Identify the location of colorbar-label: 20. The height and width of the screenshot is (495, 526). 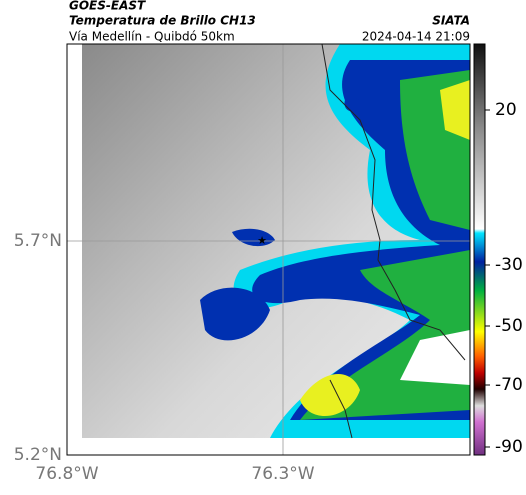
(506, 110).